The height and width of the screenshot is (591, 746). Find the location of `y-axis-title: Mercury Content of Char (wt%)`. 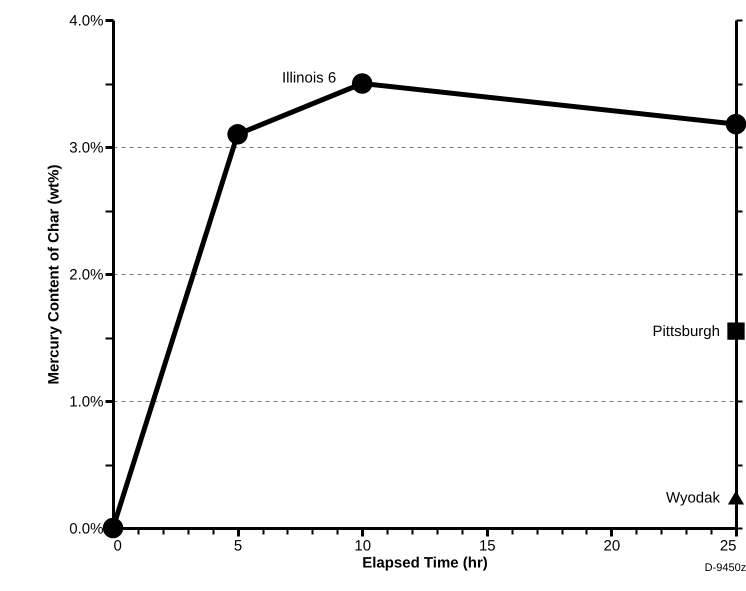

y-axis-title: Mercury Content of Char (wt%) is located at coordinates (53, 274).